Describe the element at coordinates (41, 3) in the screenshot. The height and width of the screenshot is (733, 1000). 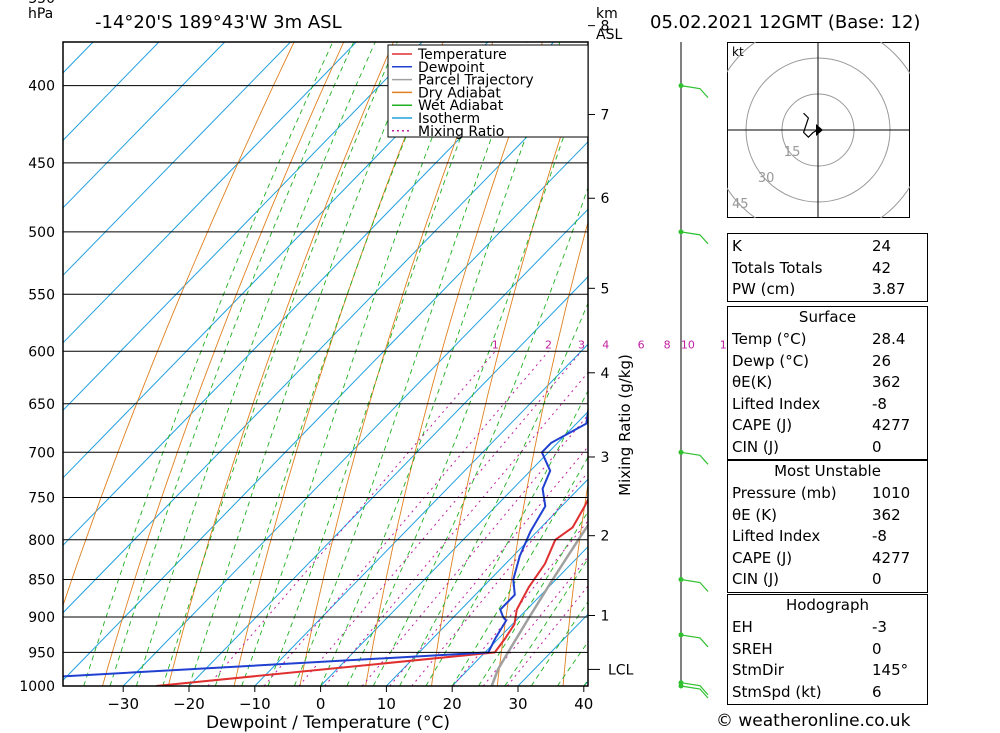
I see `pressure-tick-label: 350` at that location.